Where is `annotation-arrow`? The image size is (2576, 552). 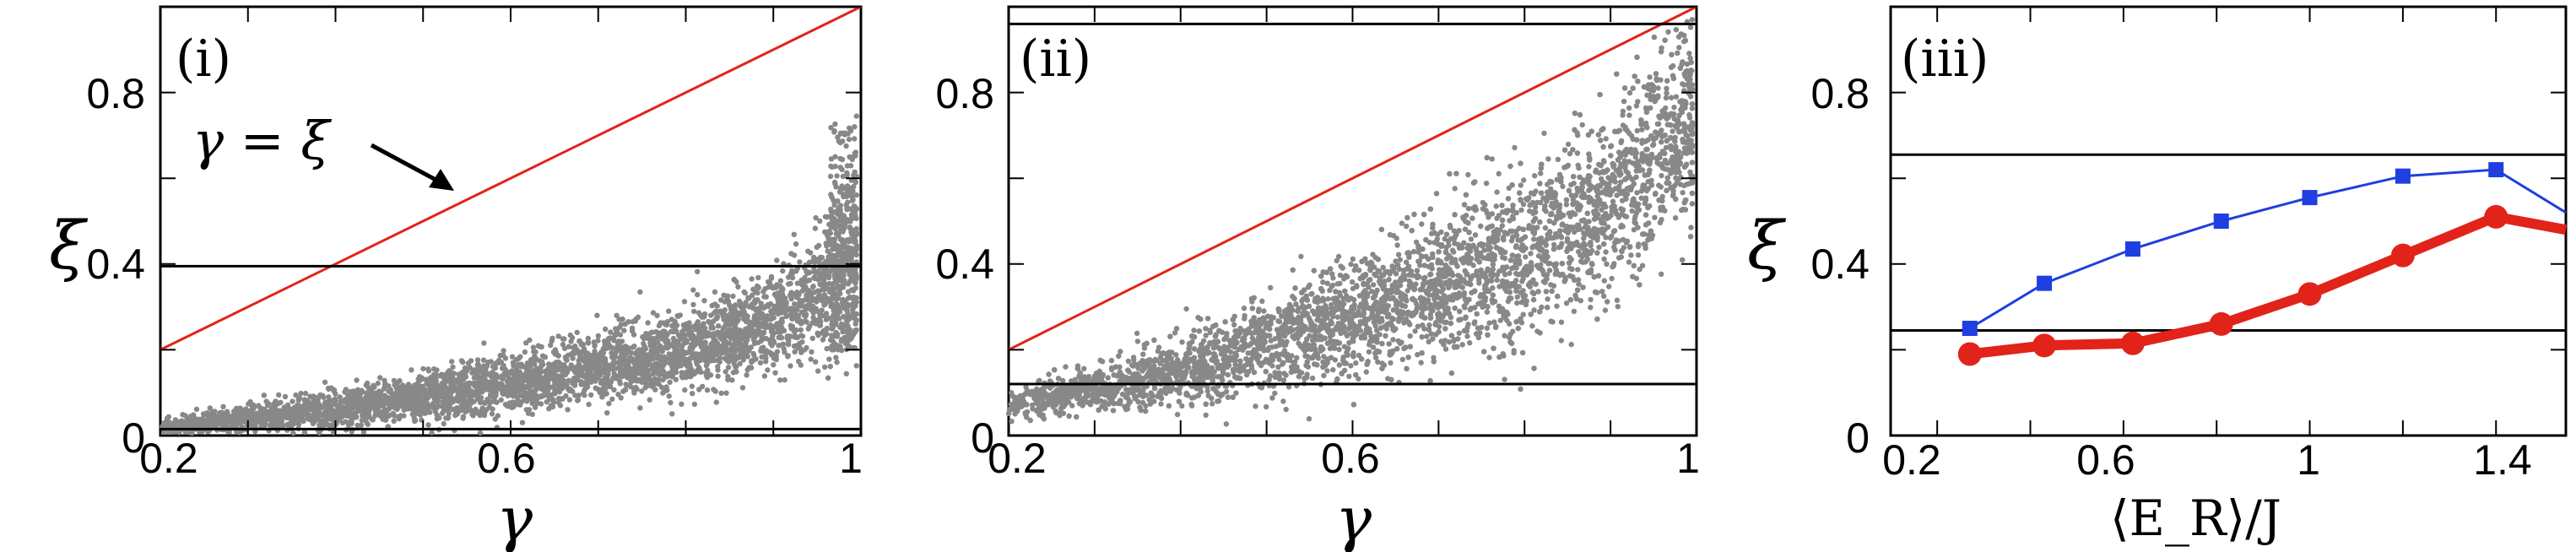 annotation-arrow is located at coordinates (412, 167).